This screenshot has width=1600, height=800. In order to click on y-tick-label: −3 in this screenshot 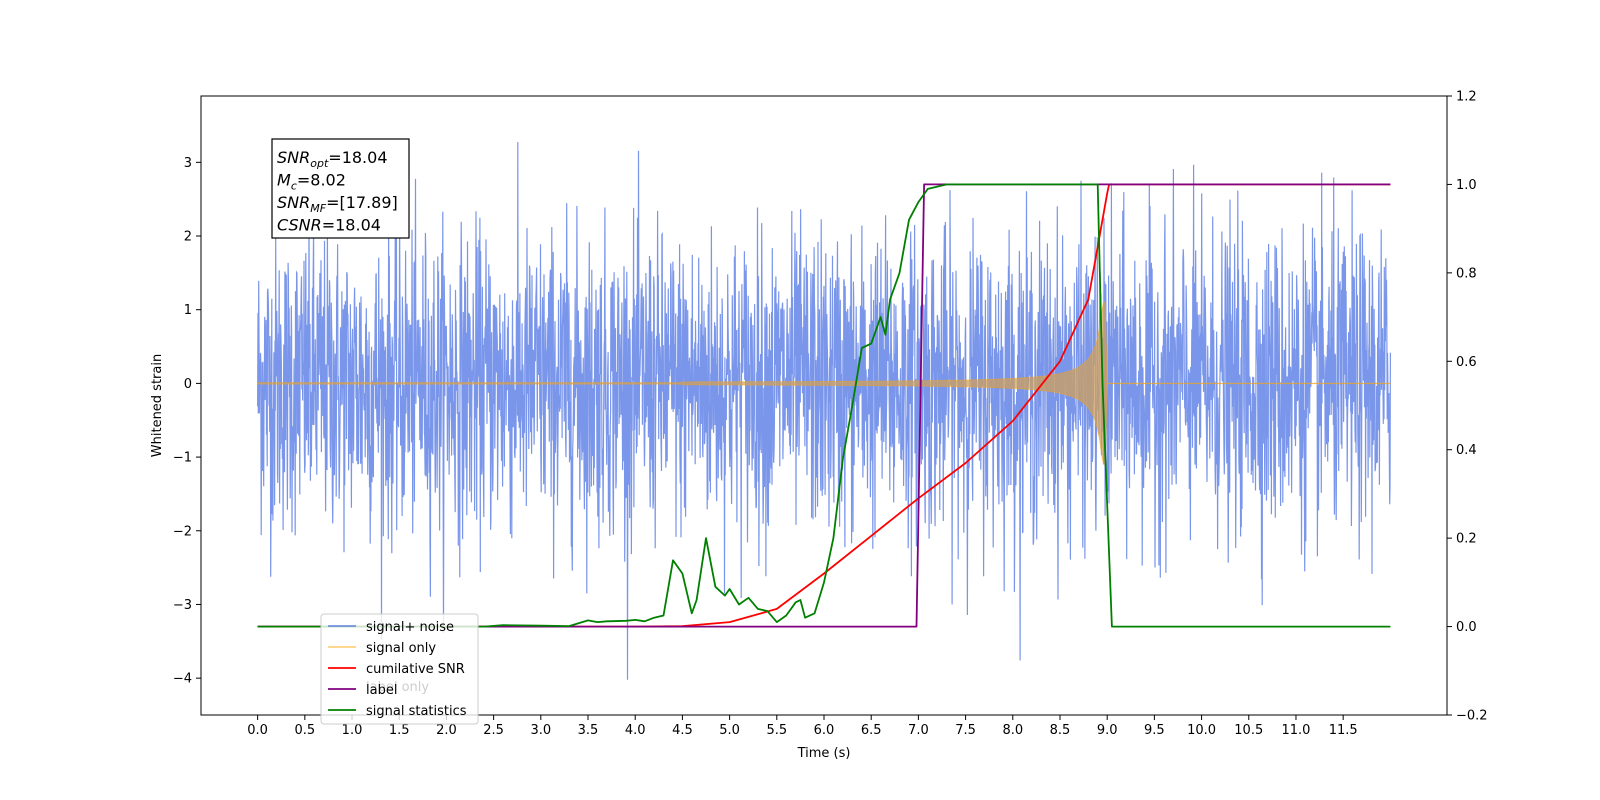, I will do `click(182, 605)`.